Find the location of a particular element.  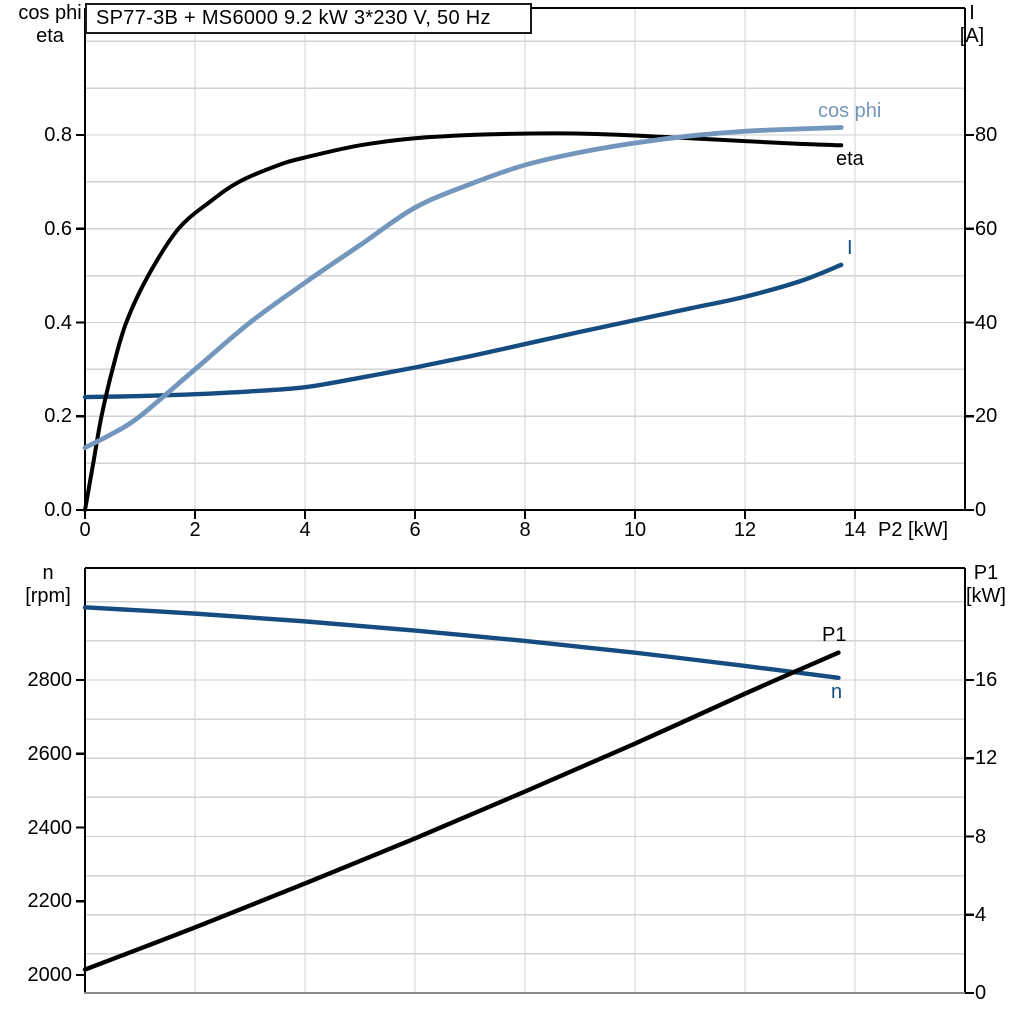

axis-title-line: eta is located at coordinates (50, 36).